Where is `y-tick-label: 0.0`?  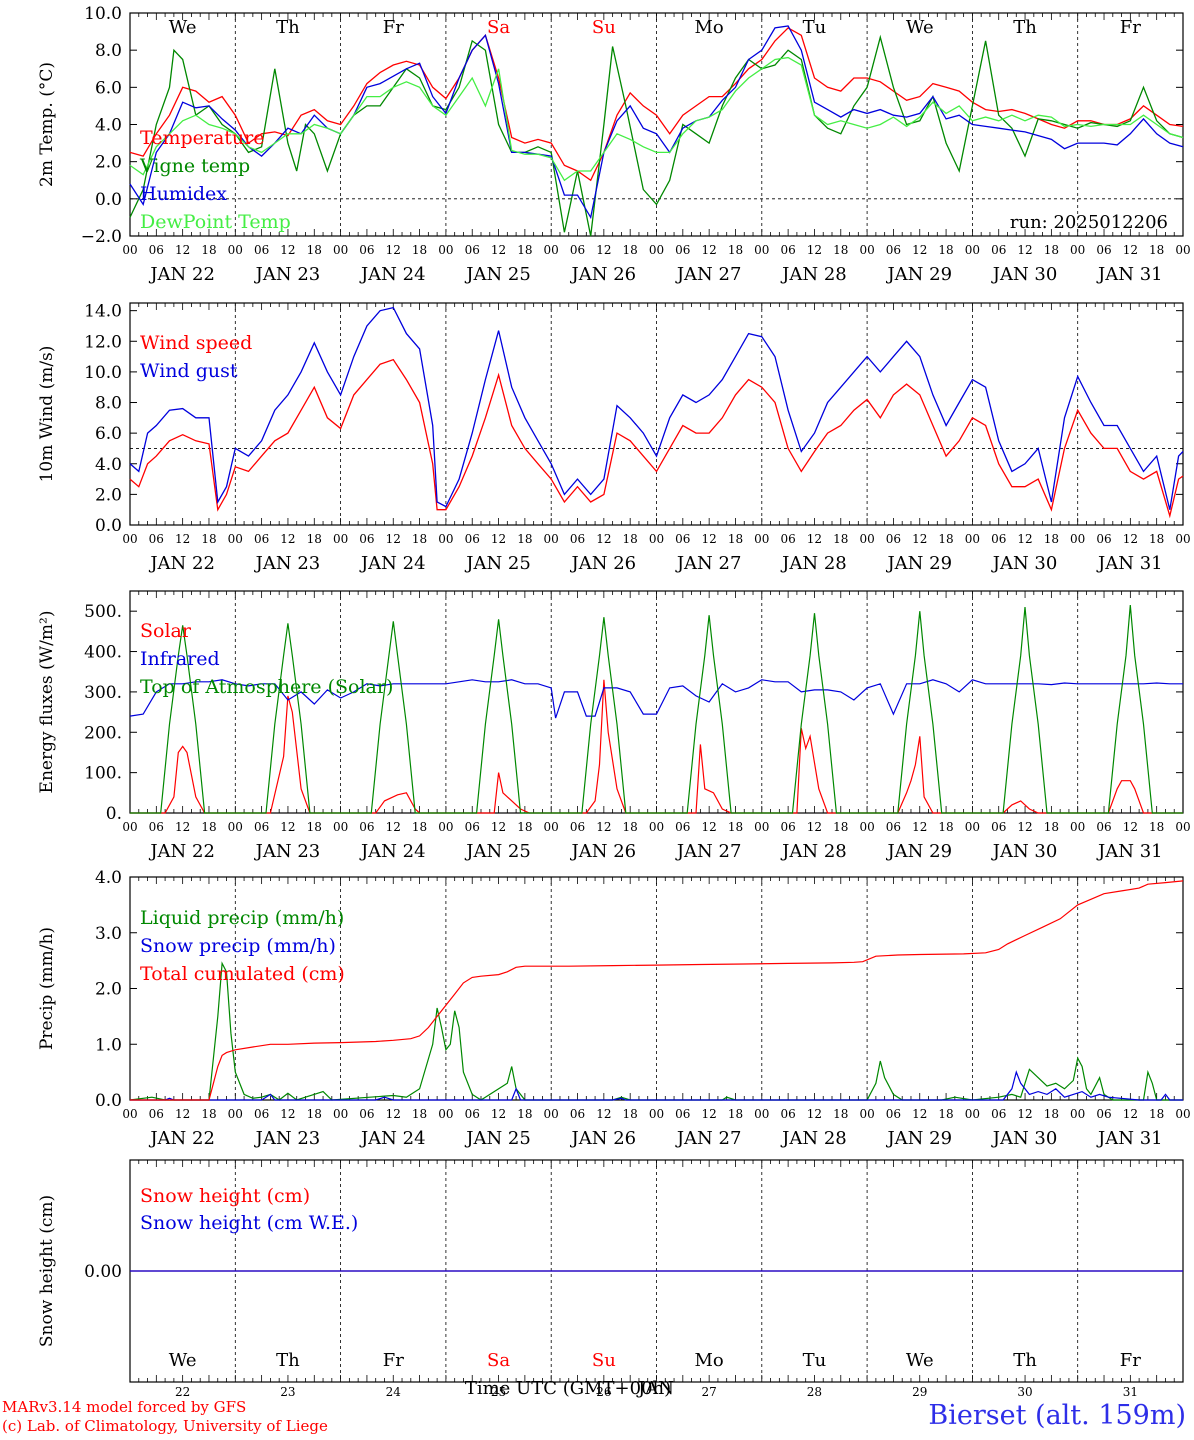
y-tick-label: 0.0 is located at coordinates (108, 200).